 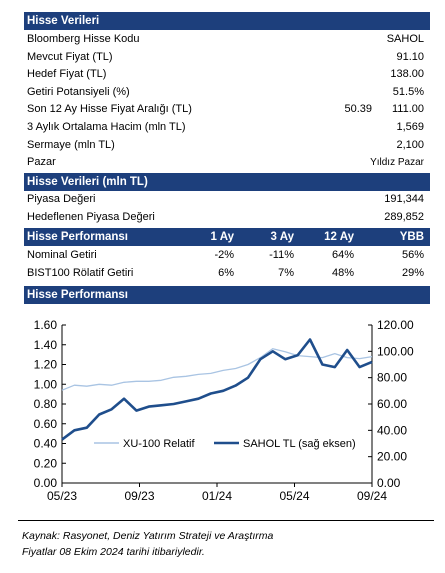 What do you see at coordinates (227, 58) in the screenshot?
I see `row-current-price: Mevcut Fiyat (TL) 91.10` at bounding box center [227, 58].